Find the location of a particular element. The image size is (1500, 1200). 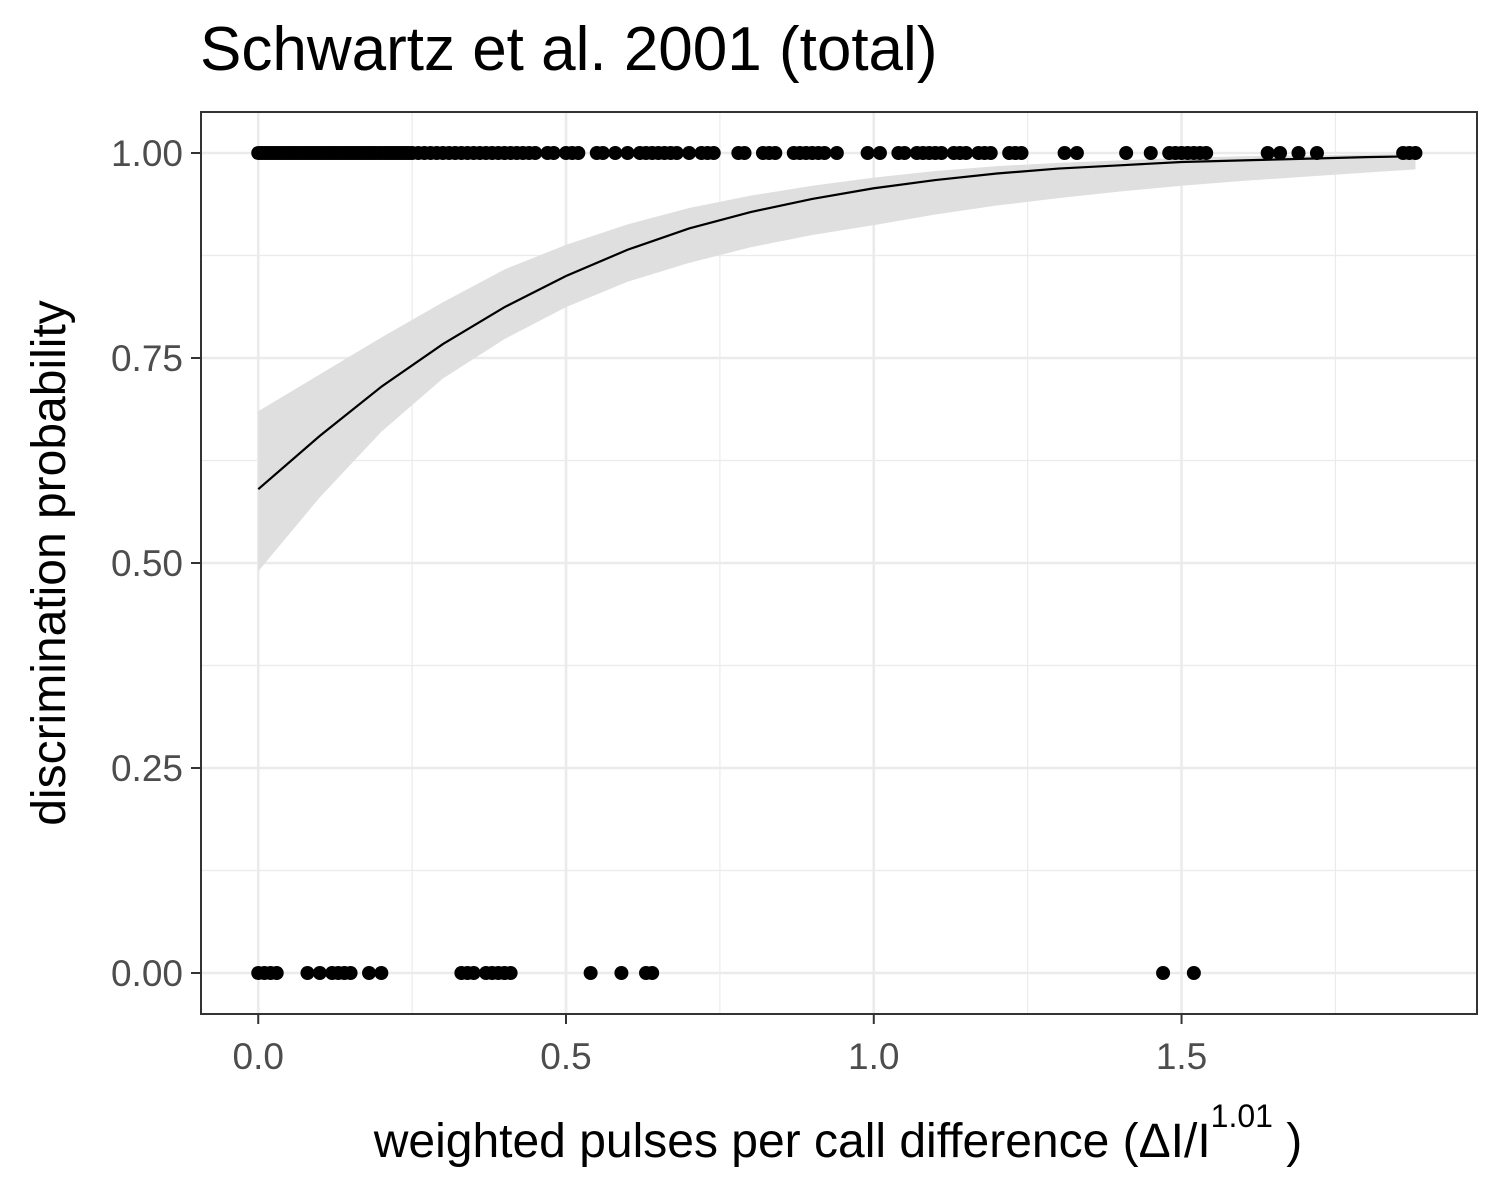

y-axis-title: discrimination probability is located at coordinates (49, 563).